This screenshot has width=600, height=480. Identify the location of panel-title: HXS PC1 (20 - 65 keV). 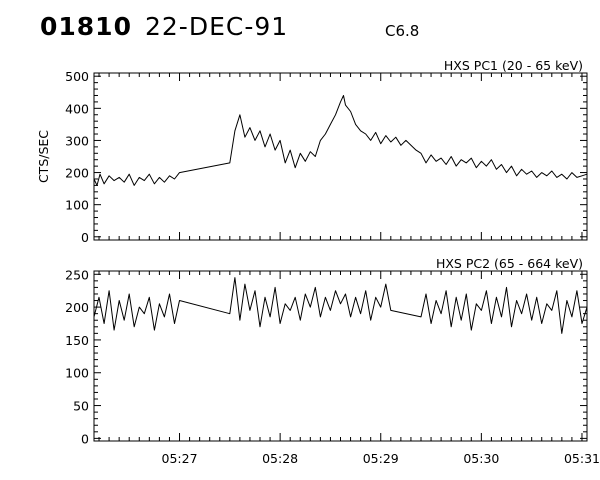
(513, 65).